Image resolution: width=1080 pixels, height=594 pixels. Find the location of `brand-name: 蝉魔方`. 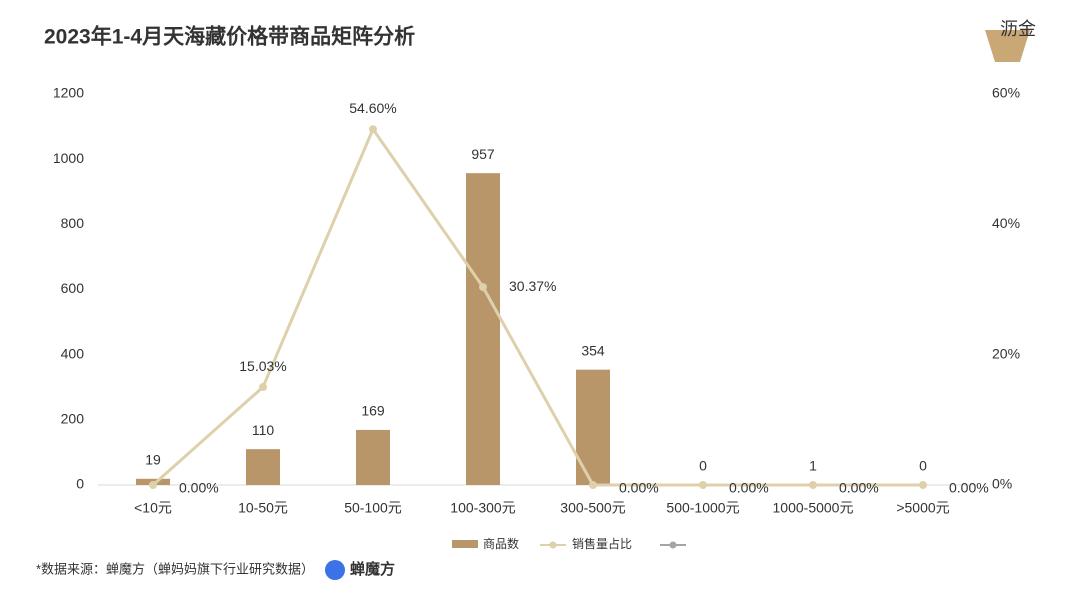

brand-name: 蝉魔方 is located at coordinates (372, 569).